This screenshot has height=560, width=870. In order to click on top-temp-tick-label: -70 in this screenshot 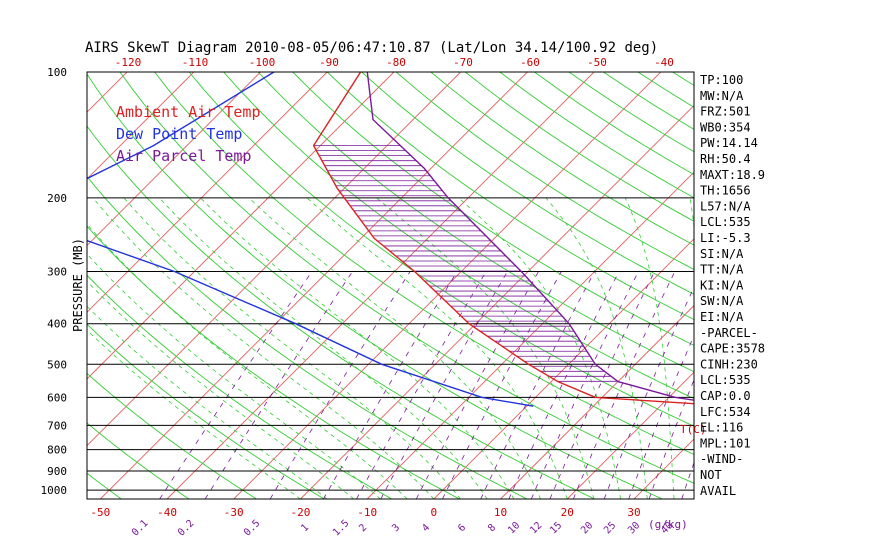, I will do `click(463, 62)`.